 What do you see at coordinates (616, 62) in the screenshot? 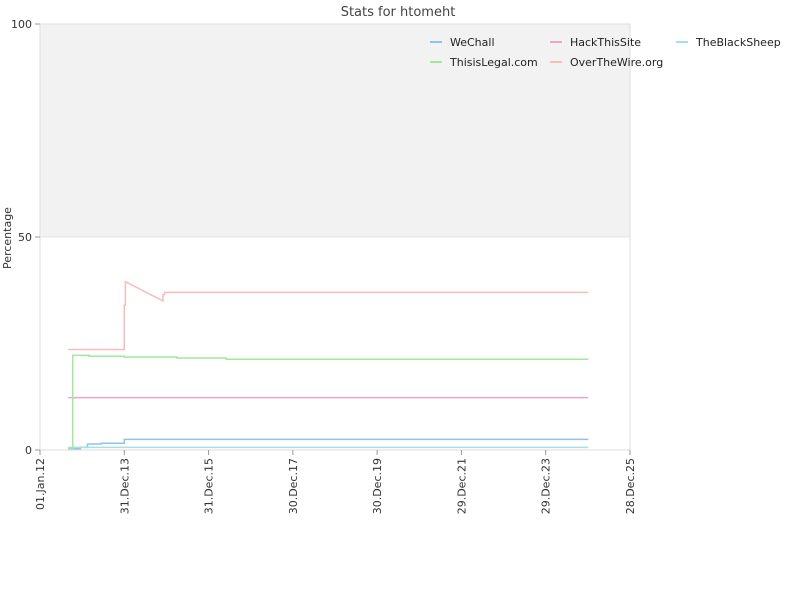
I see `legend-label: OverTheWire.org` at bounding box center [616, 62].